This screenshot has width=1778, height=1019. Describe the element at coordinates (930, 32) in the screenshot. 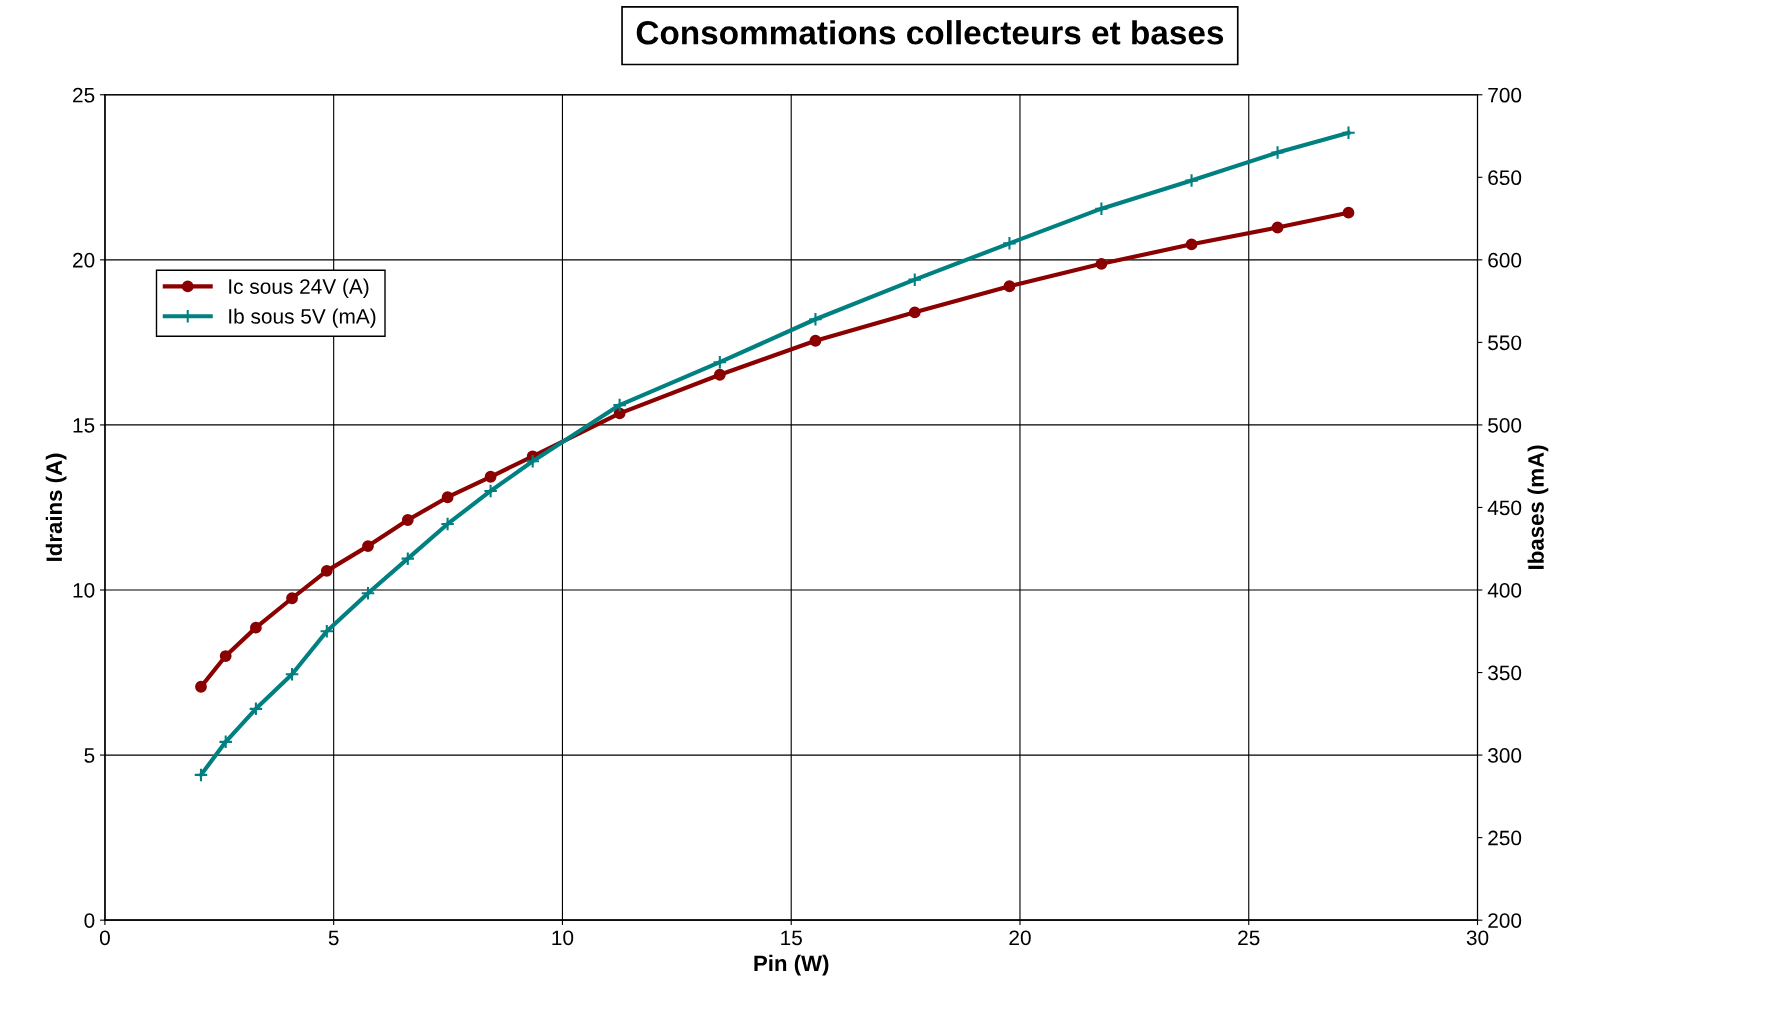

I see `chart-title: Consommations collecteurs et bases` at that location.